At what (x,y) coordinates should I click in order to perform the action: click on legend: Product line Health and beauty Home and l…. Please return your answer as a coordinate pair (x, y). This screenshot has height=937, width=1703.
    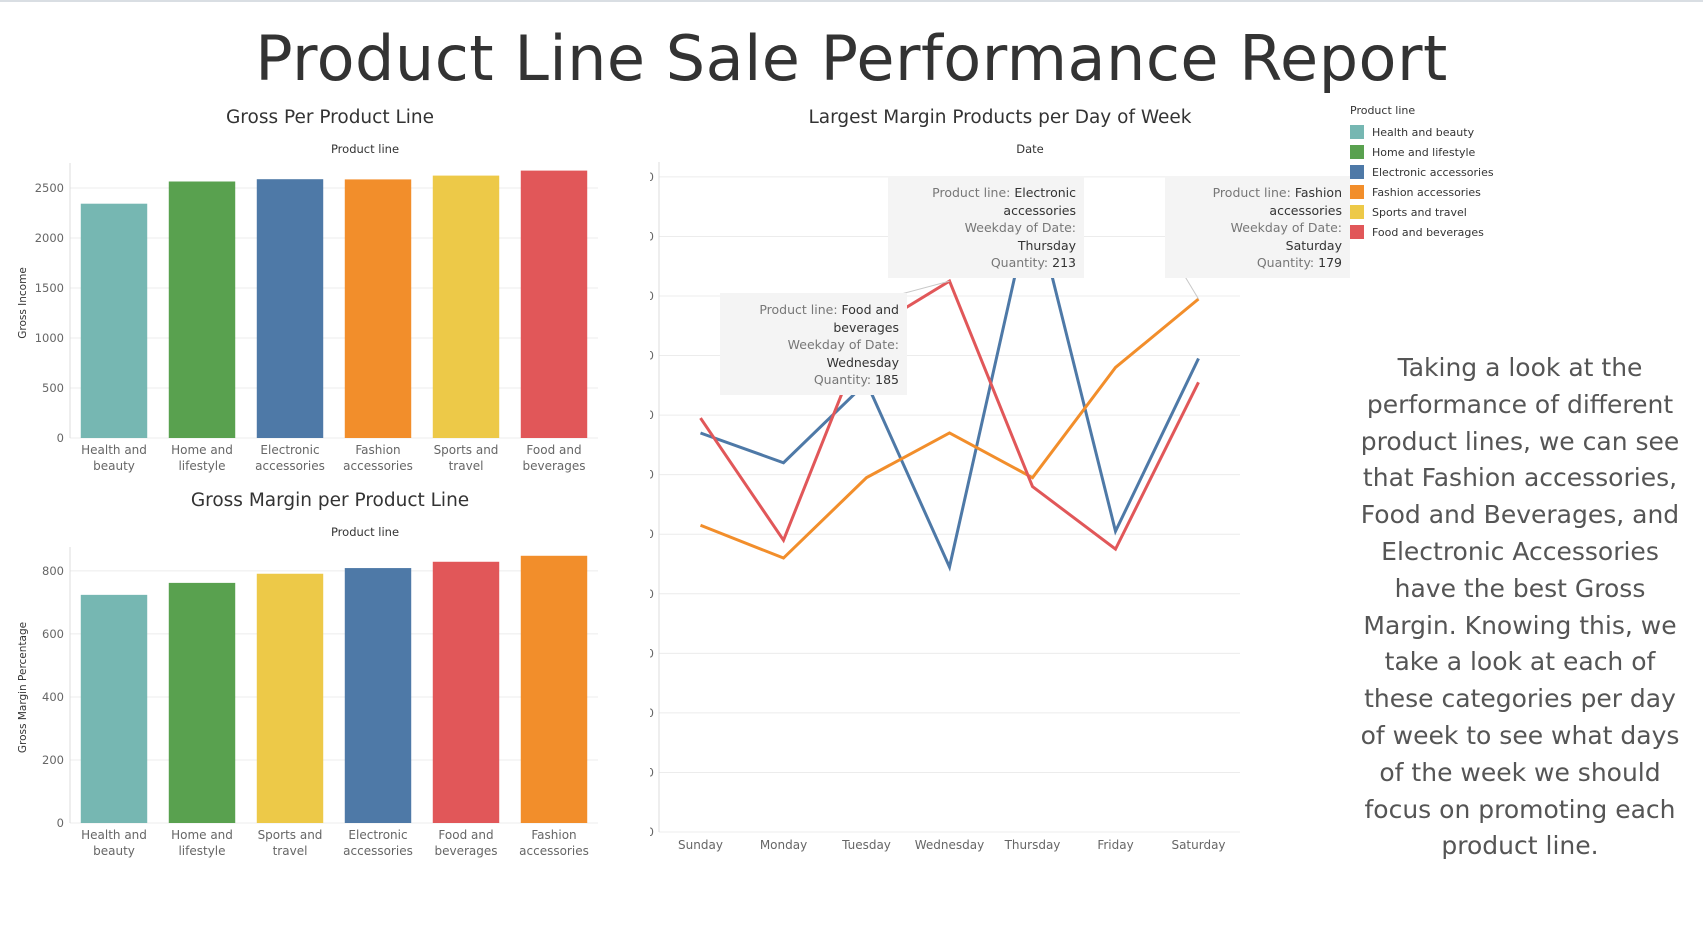
    Looking at the image, I should click on (1422, 173).